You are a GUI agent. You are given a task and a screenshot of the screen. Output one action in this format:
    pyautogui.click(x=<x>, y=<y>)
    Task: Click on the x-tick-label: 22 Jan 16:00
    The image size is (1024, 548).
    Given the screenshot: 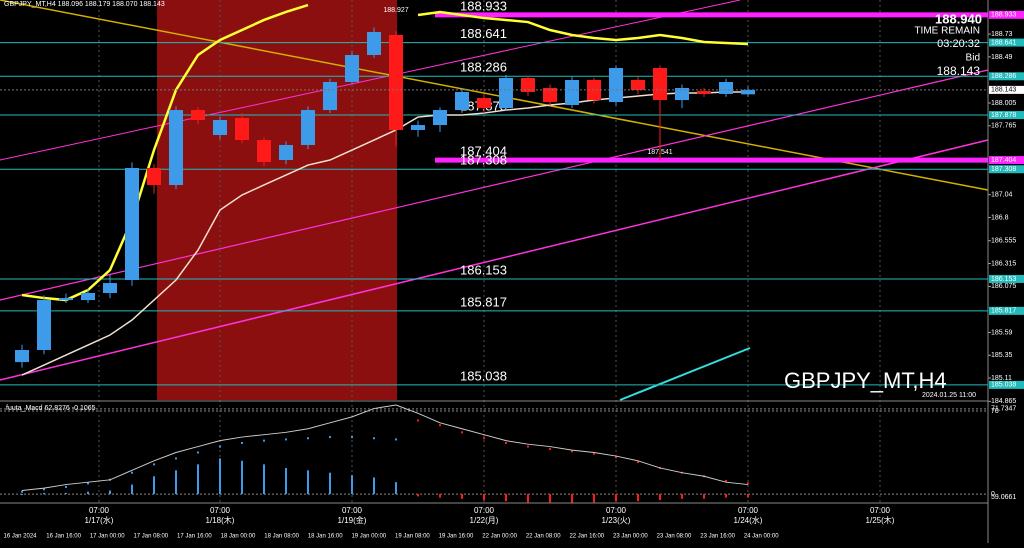 What is the action you would take?
    pyautogui.click(x=586, y=537)
    